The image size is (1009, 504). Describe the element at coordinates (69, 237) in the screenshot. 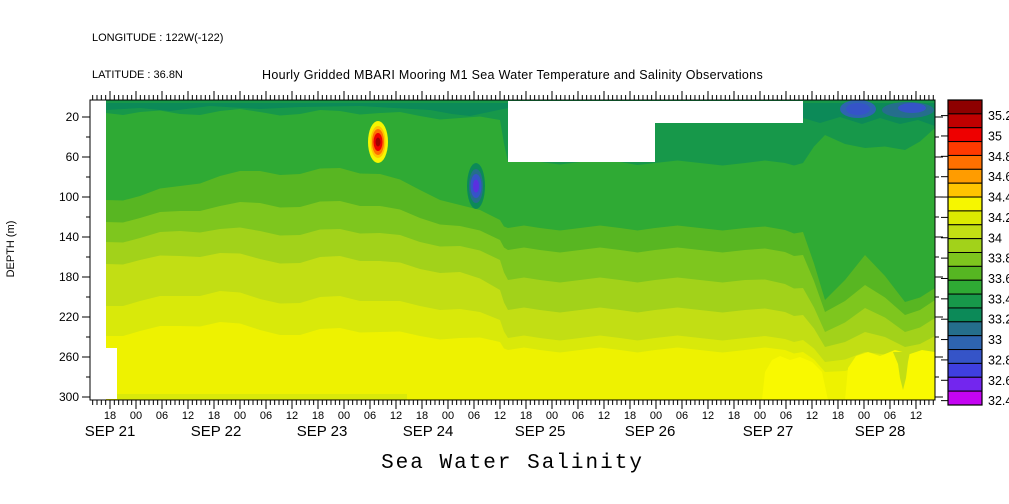

I see `svg-text: 140` at that location.